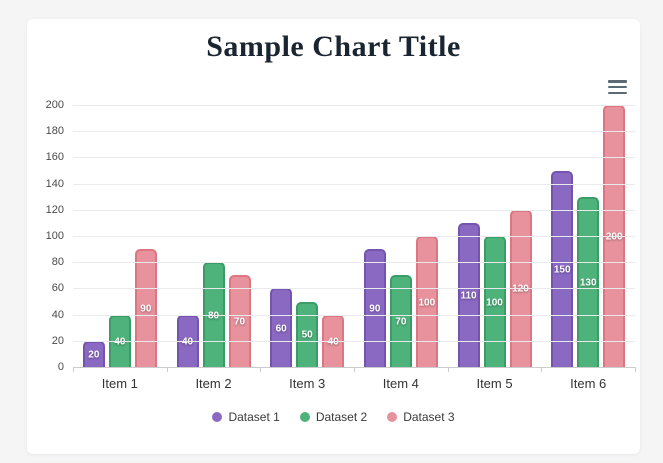 This screenshot has width=663, height=463. I want to click on legend: Dataset 1 Dataset 2 Dataset 3, so click(333, 417).